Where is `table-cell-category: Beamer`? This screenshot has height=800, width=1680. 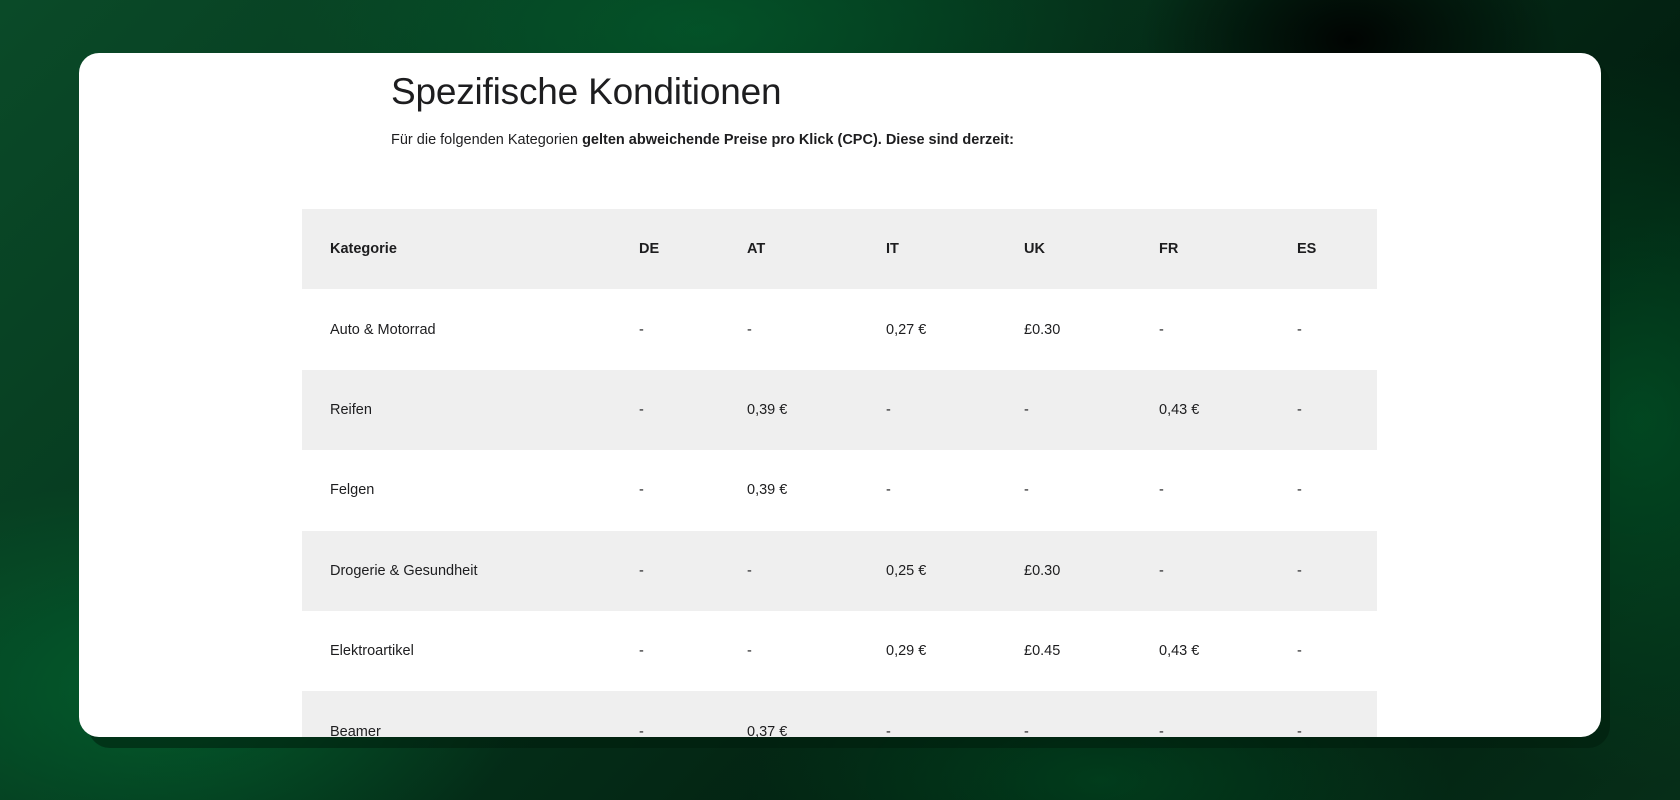
table-cell-category: Beamer is located at coordinates (355, 730).